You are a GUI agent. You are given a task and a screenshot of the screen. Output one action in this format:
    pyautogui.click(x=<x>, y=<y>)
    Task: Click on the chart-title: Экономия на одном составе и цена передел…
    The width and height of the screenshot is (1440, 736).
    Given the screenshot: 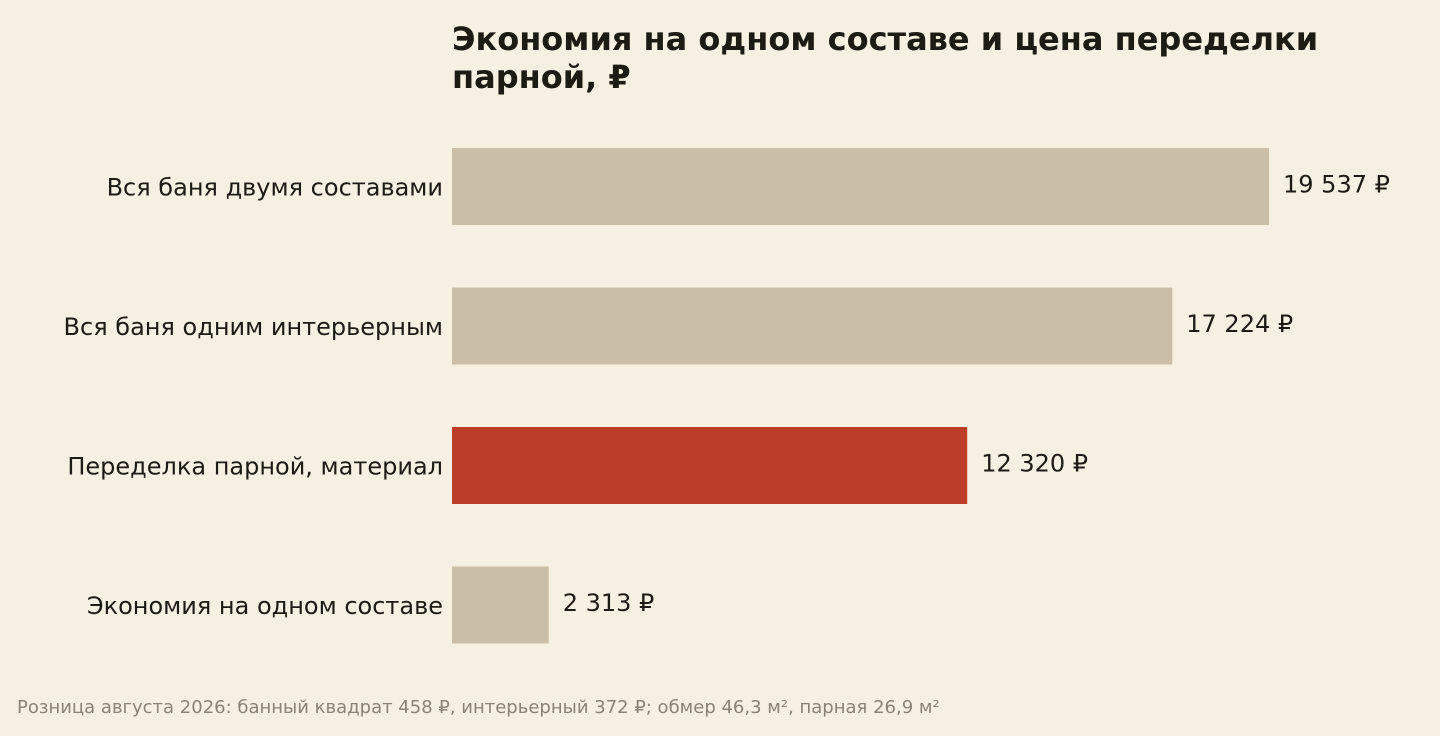 What is the action you would take?
    pyautogui.click(x=885, y=58)
    